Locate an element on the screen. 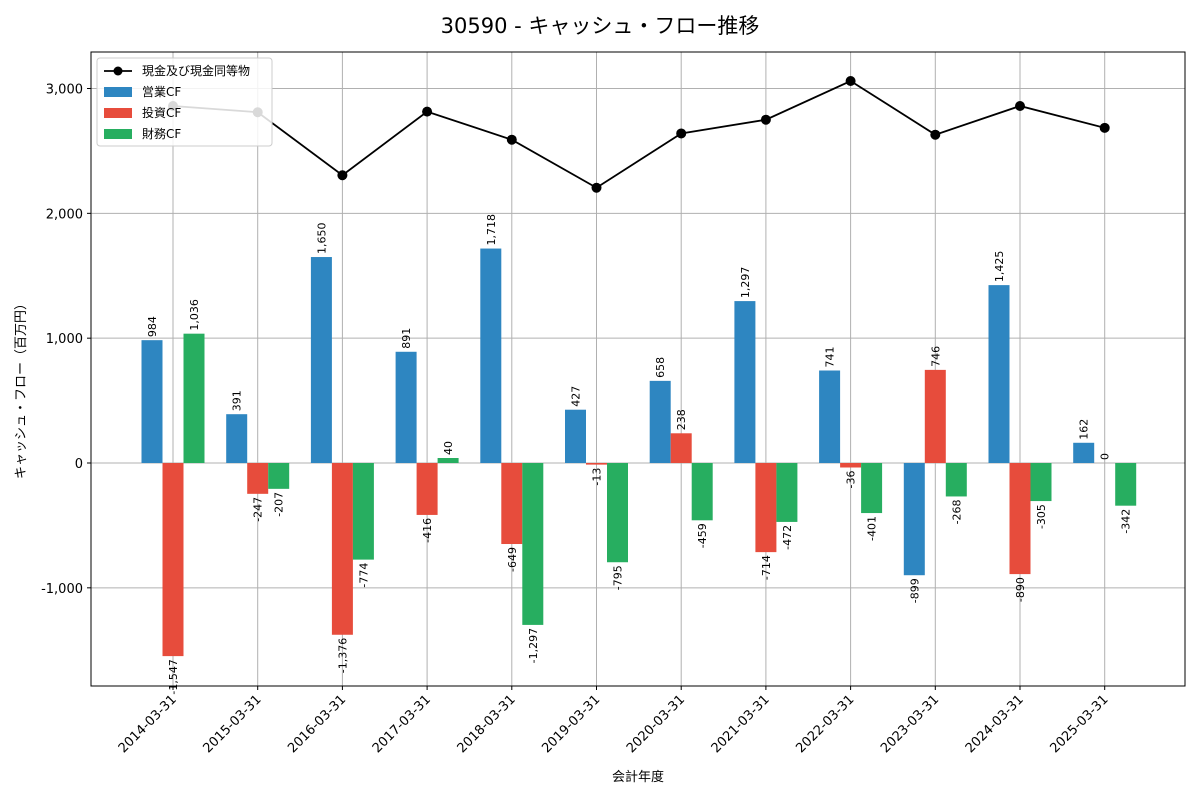  legend-box is located at coordinates (184, 102).